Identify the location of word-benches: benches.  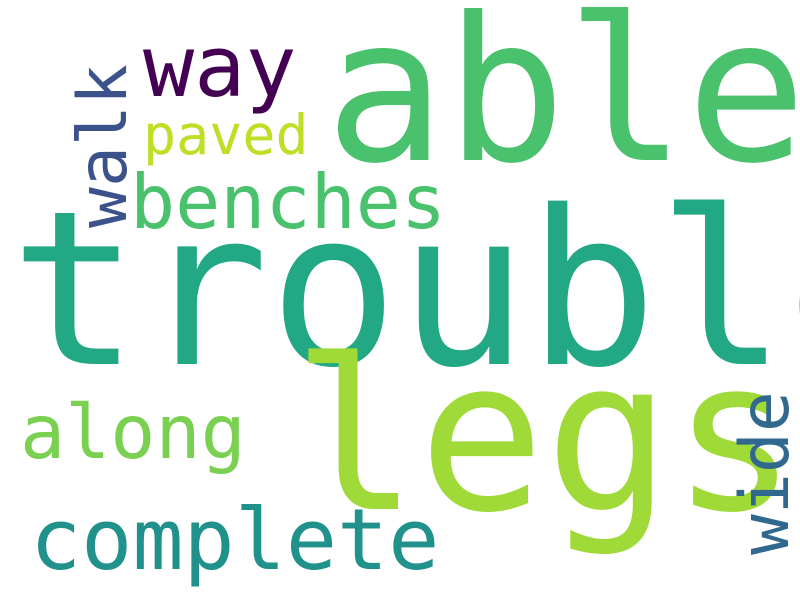
(288, 202).